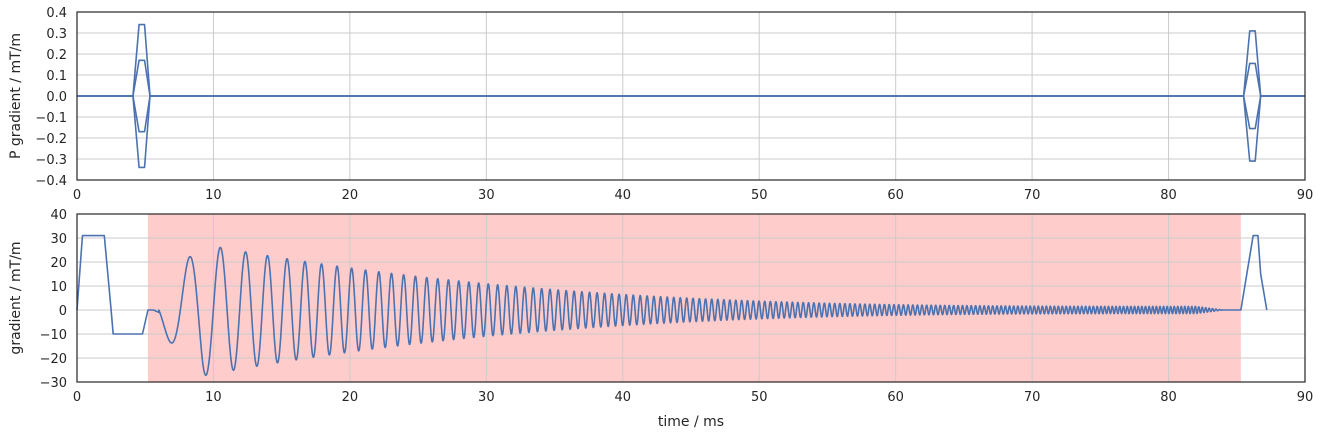 The width and height of the screenshot is (1321, 438). I want to click on p-gradient-y-tick-label: 0.0, so click(56, 97).